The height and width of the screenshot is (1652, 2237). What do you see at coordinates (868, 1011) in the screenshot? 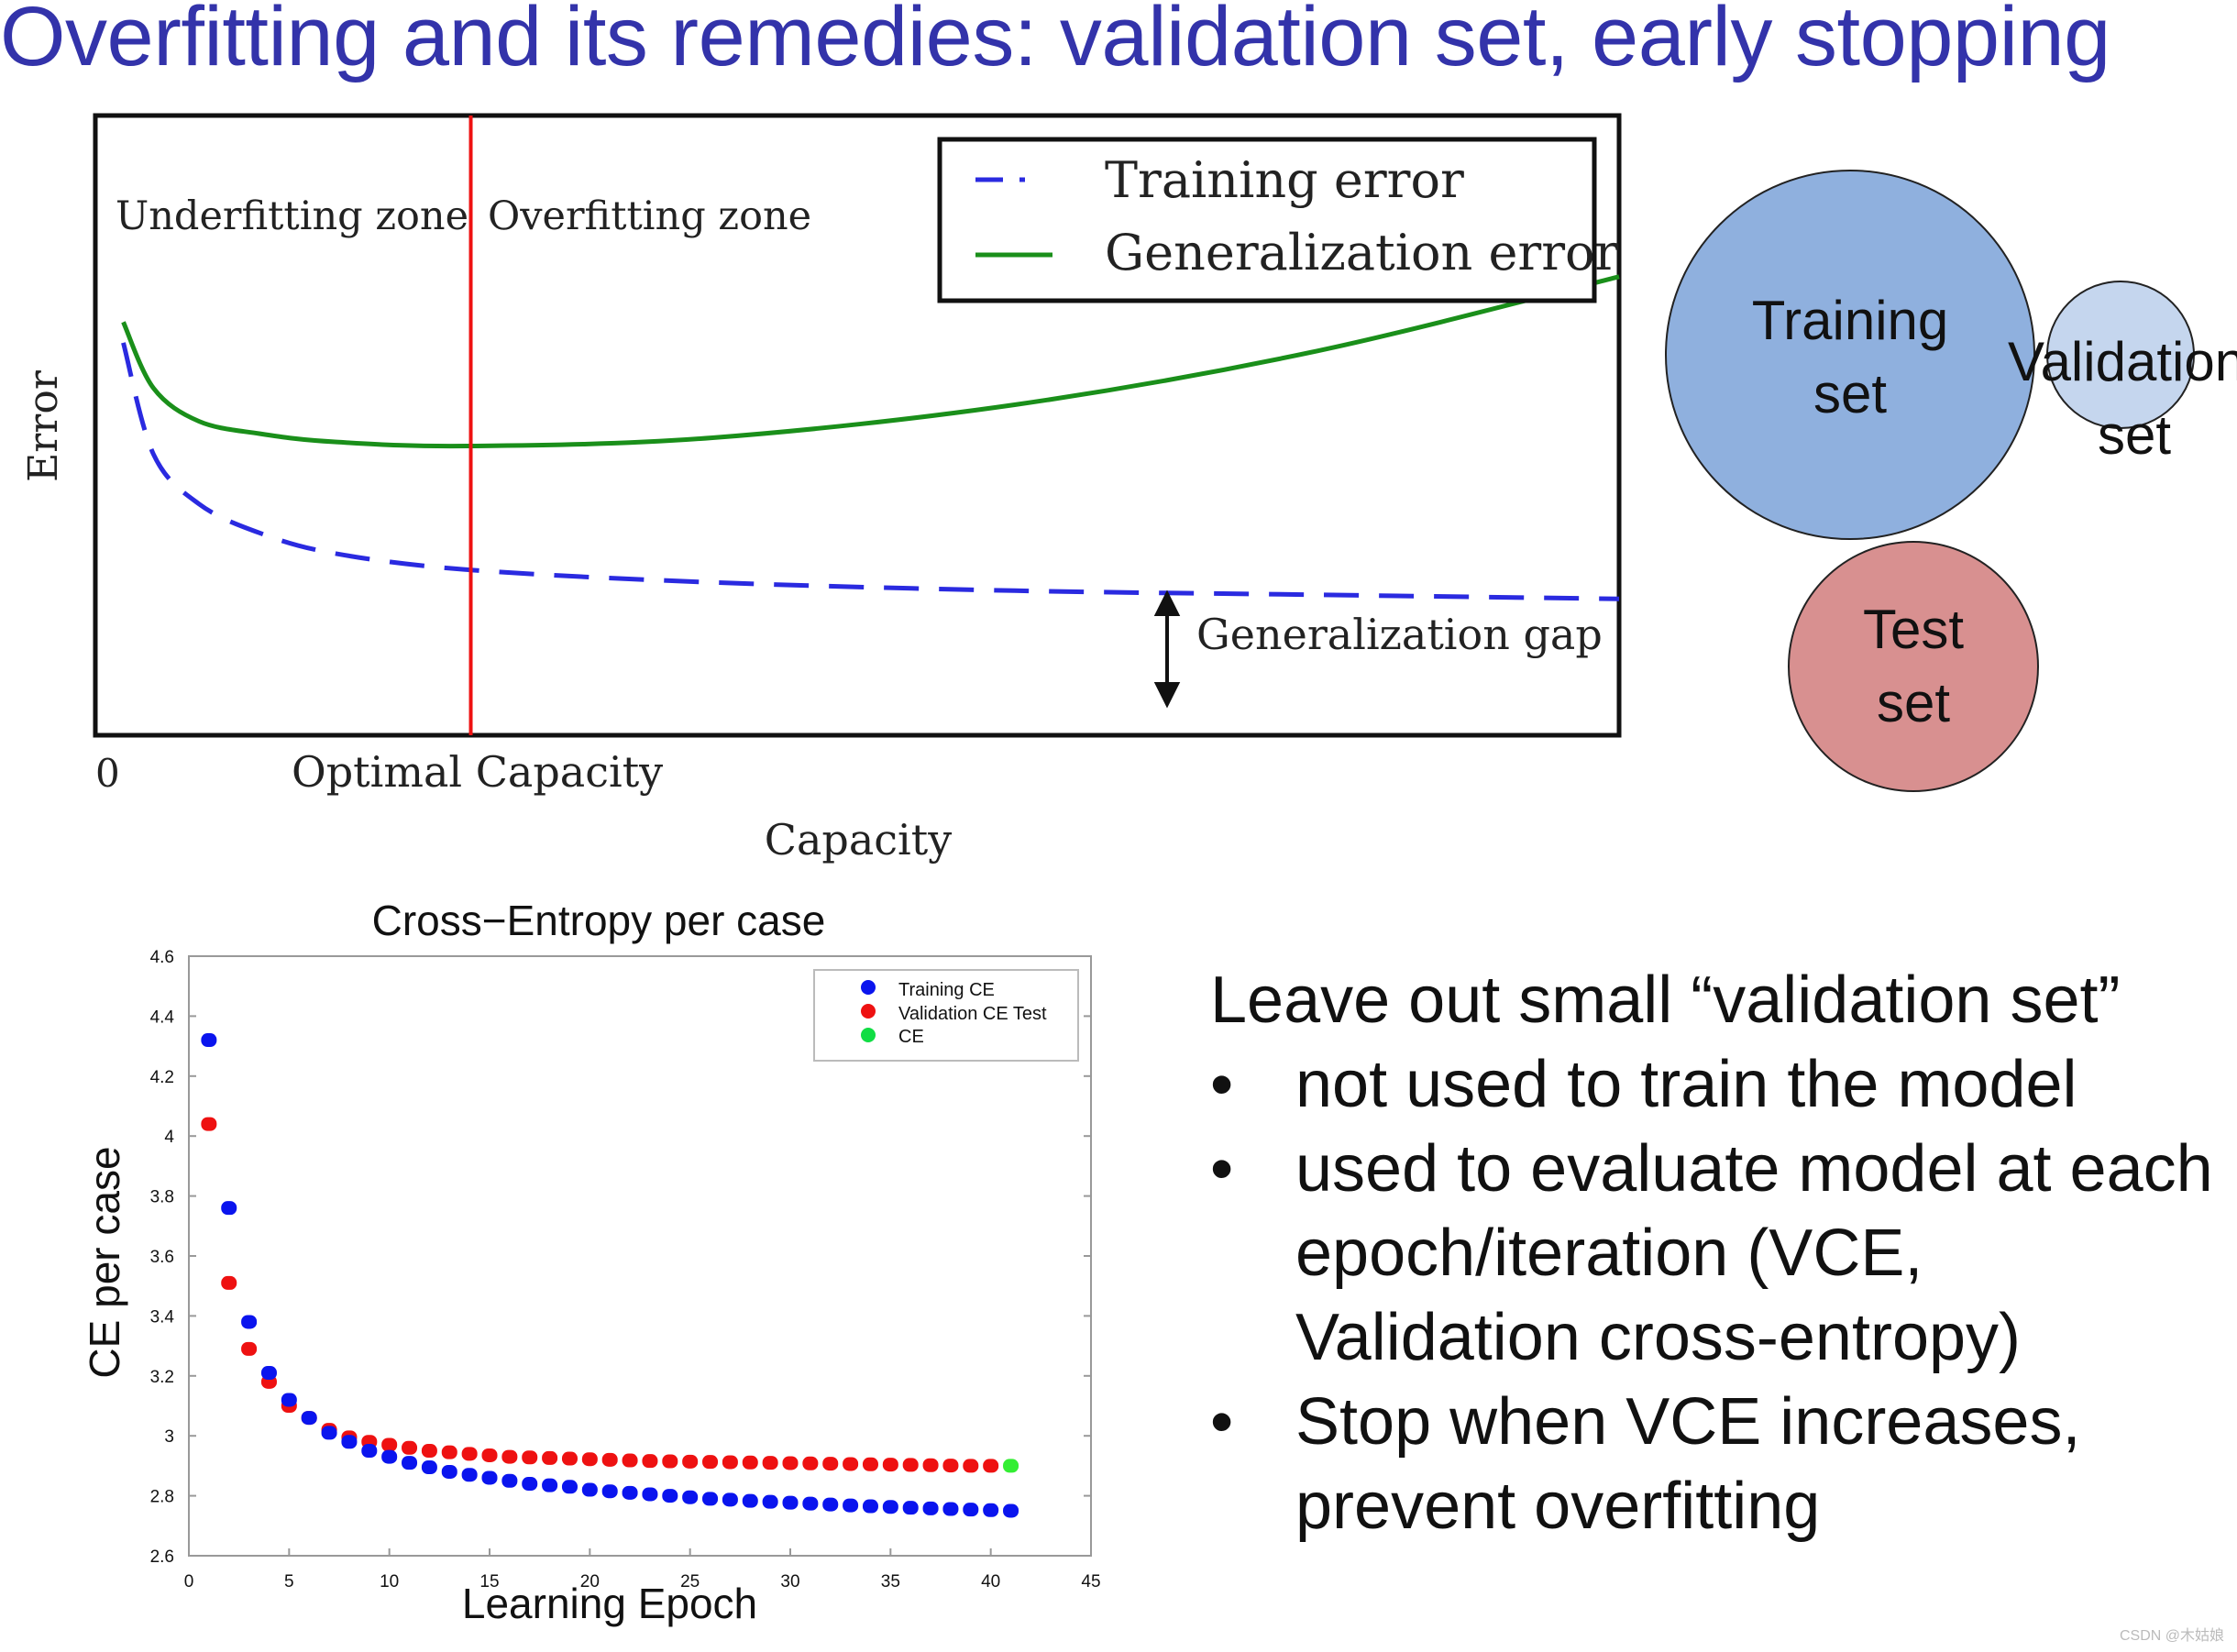
I see `ce-legend-validation-marker` at bounding box center [868, 1011].